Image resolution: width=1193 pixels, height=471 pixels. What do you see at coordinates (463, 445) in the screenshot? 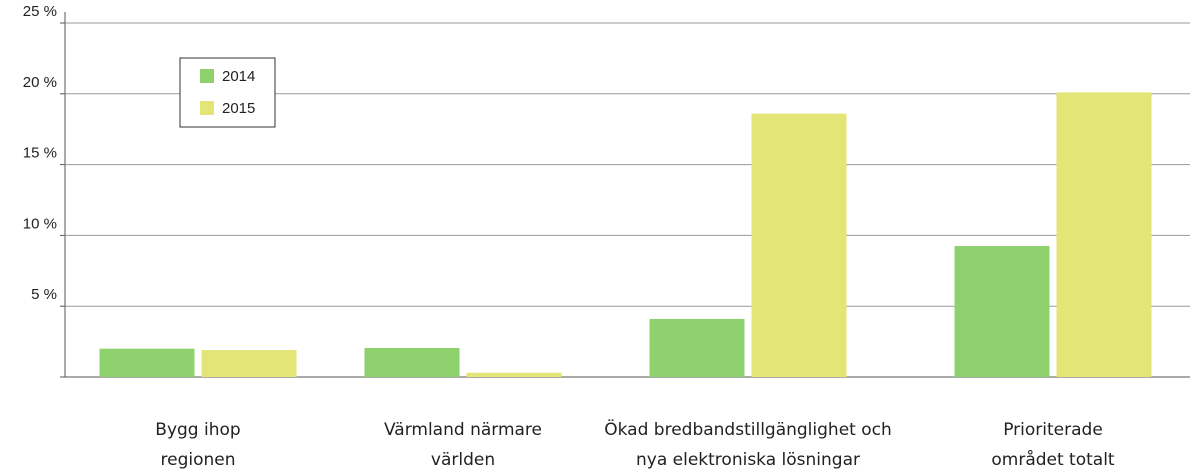
I see `x-tick-label: Värmland närmare världen` at bounding box center [463, 445].